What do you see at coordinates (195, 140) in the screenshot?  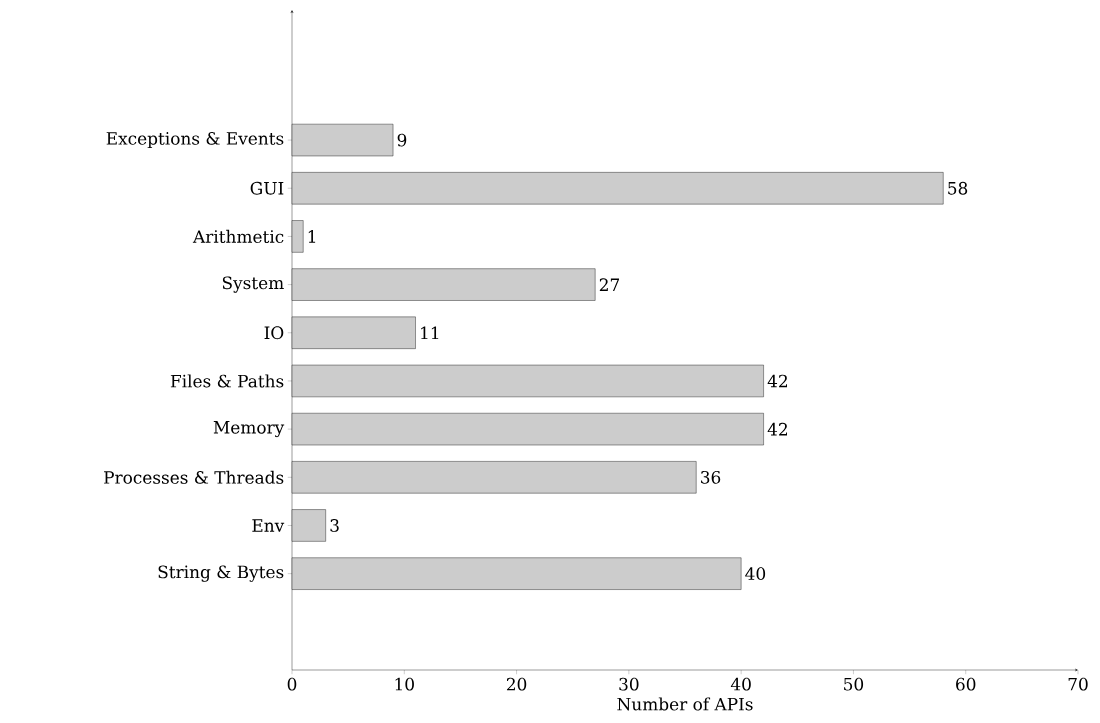 I see `y-tick-label: Exceptions & Events` at bounding box center [195, 140].